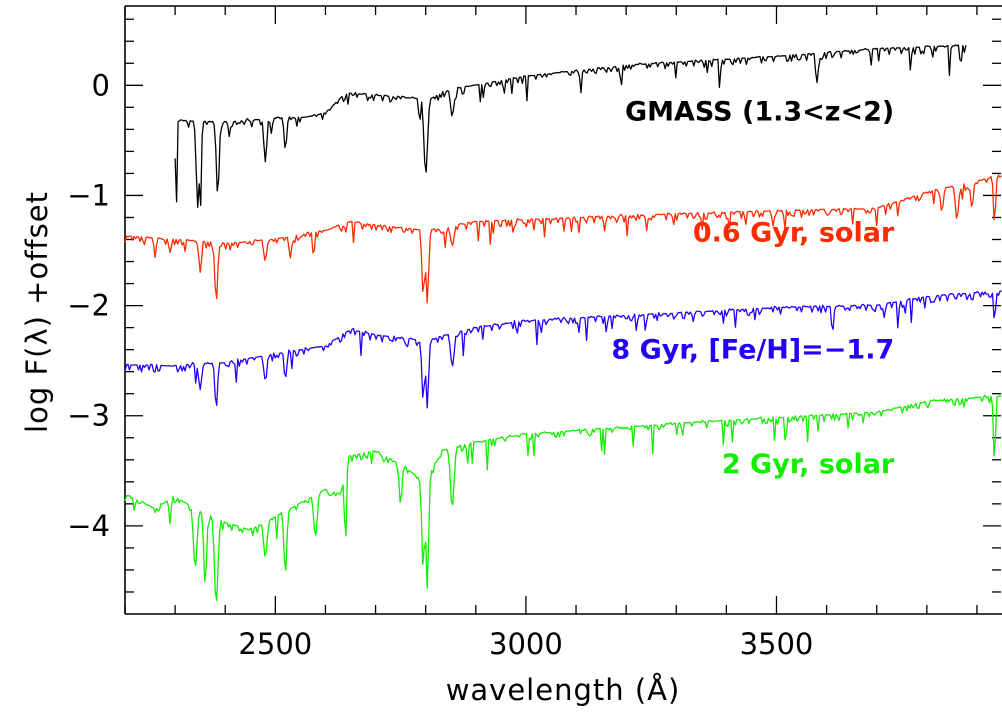 The width and height of the screenshot is (1002, 715). I want to click on y-tick-label: −2, so click(88, 306).